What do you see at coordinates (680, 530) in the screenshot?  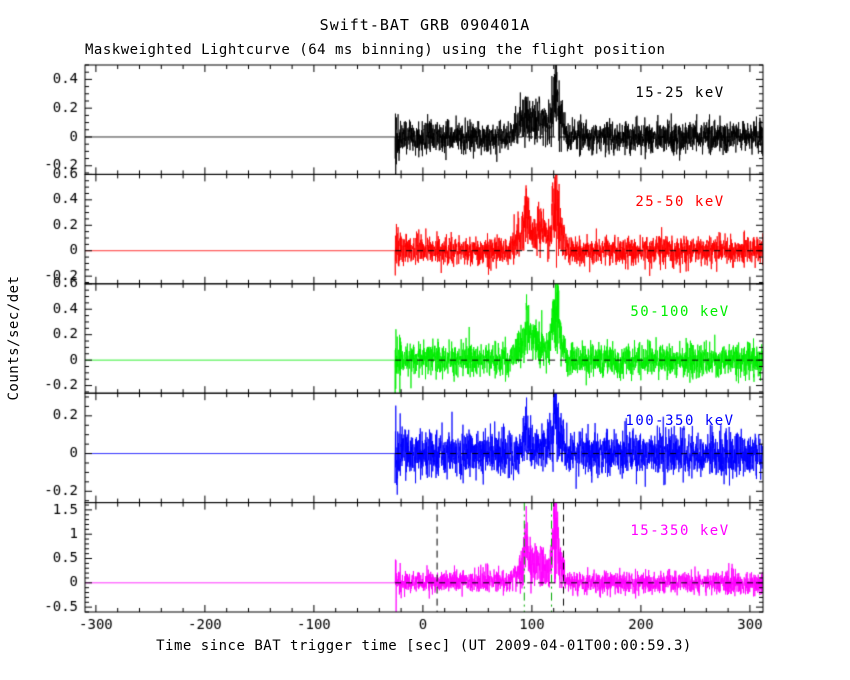 I see `panel-label-15-350-kev: 15-350 keV` at bounding box center [680, 530].